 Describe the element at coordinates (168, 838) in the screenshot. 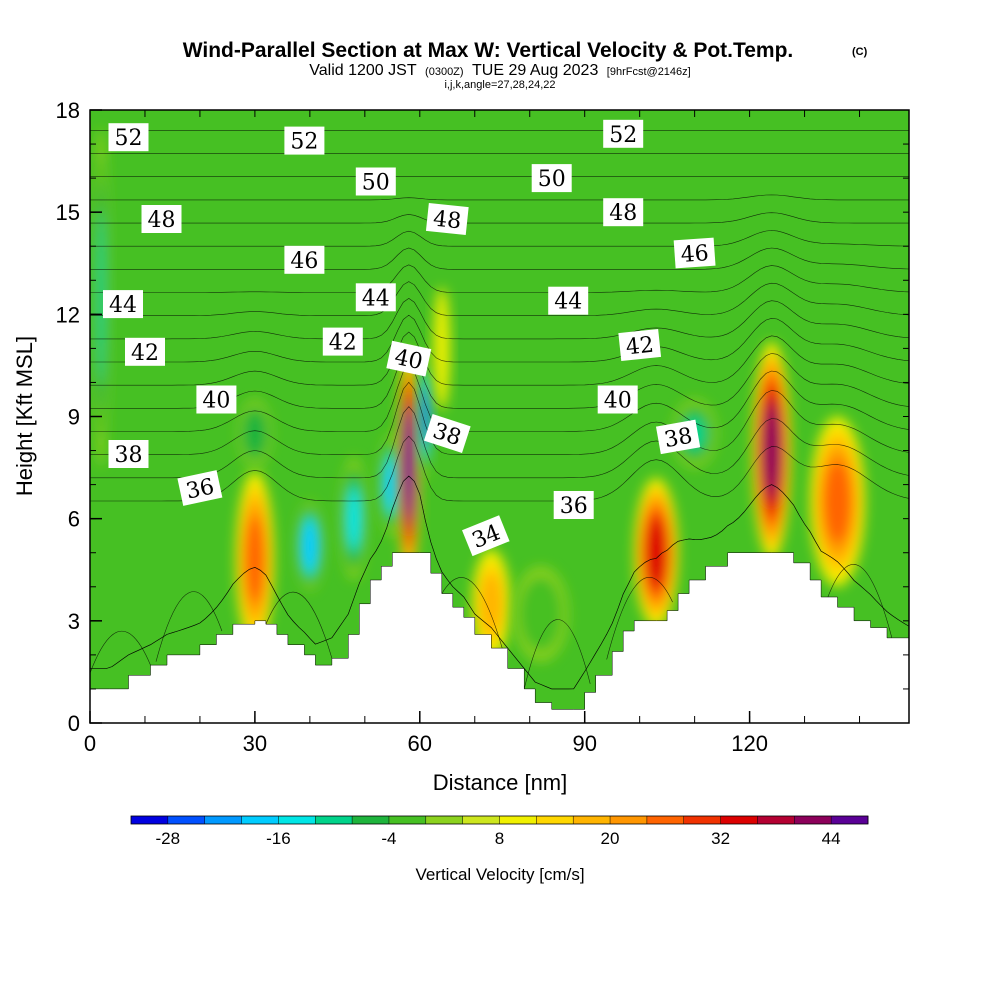

I see `colorbar-tick-label: -28` at that location.